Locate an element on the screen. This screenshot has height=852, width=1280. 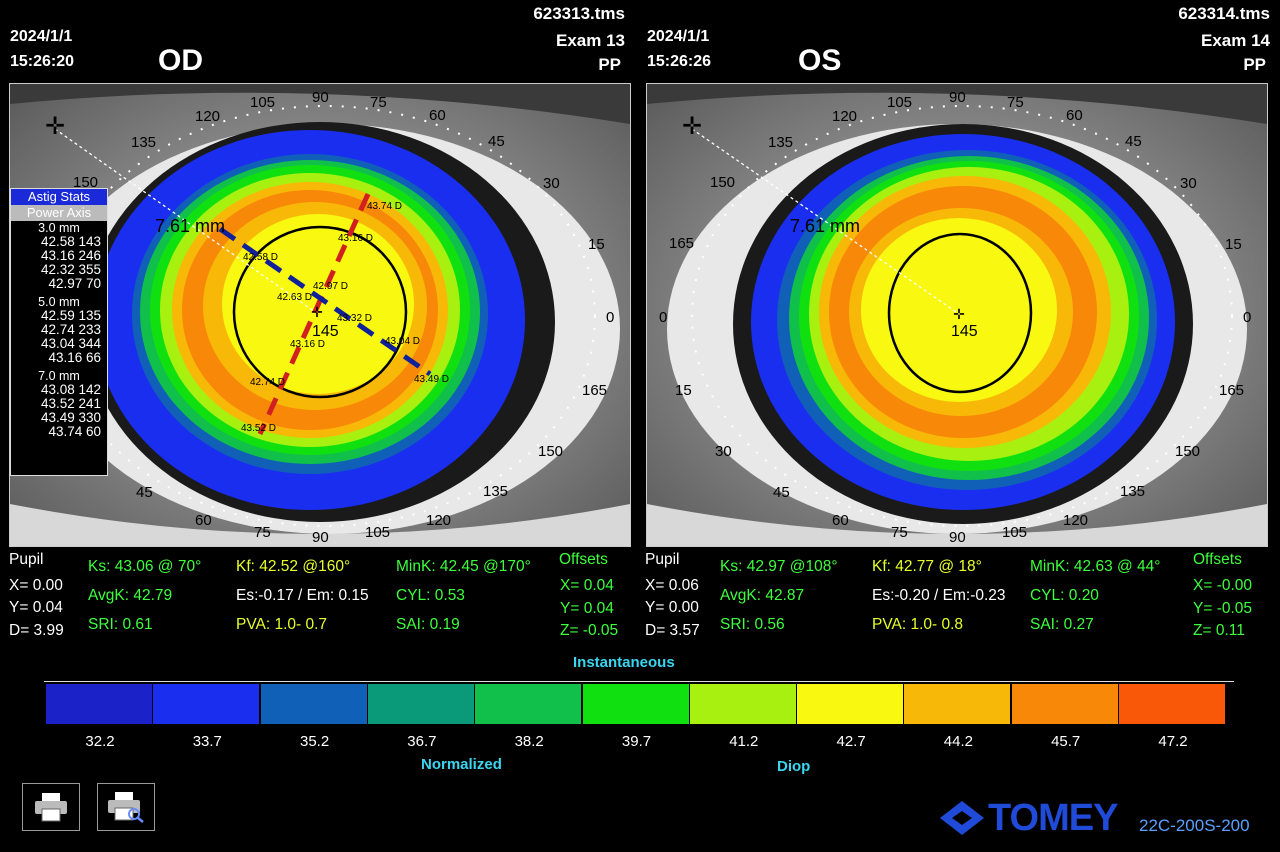
od-power-label: 43.32 D is located at coordinates (354, 318).